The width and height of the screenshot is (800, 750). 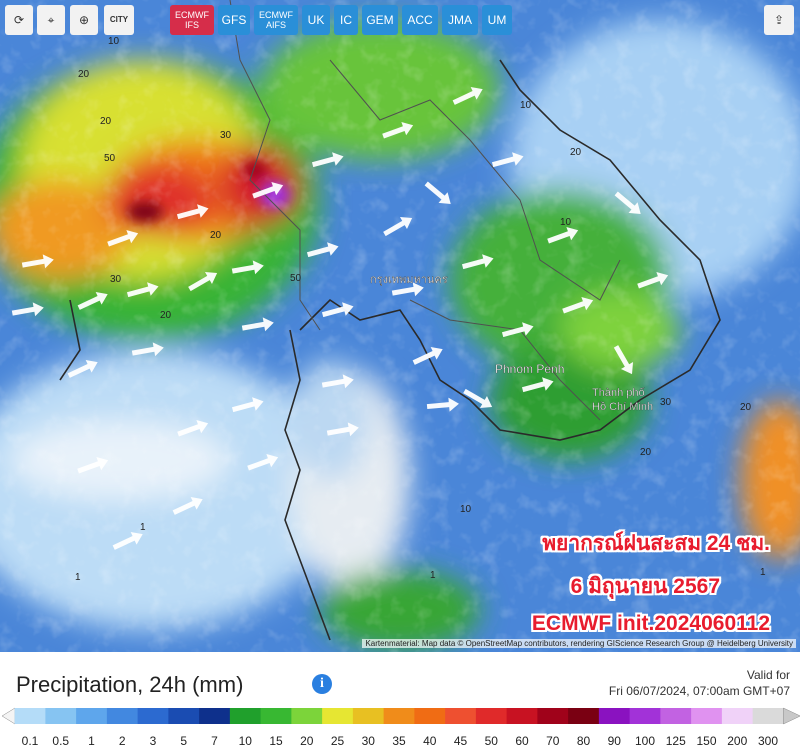 I want to click on model-button: JMA, so click(x=460, y=20).